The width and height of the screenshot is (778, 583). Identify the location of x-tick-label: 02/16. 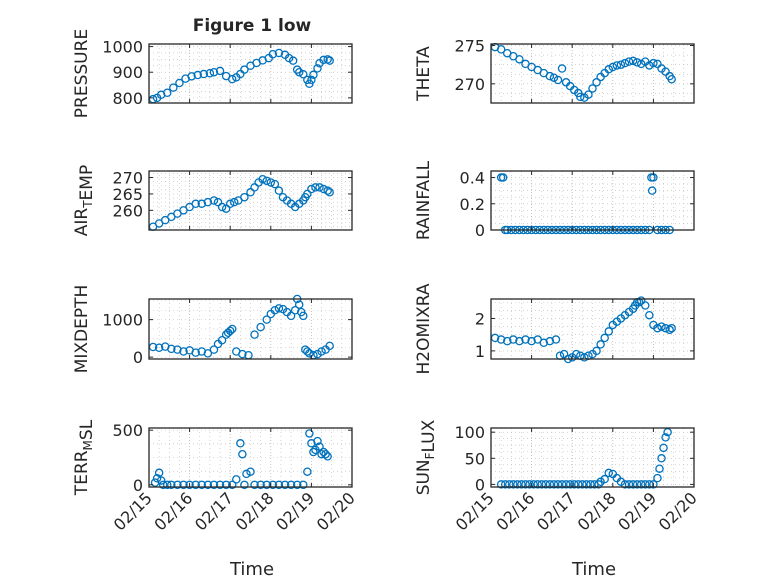
(173, 511).